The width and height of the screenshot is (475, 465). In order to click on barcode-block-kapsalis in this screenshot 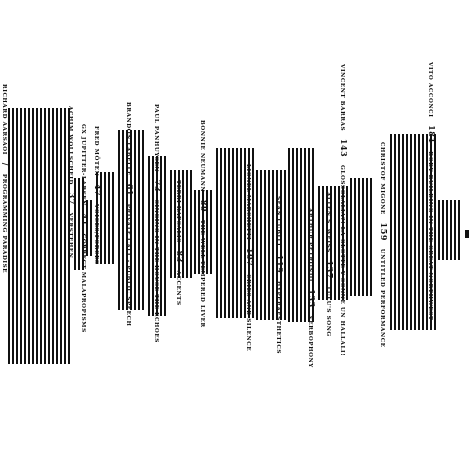, I will do `click(181, 224)`.